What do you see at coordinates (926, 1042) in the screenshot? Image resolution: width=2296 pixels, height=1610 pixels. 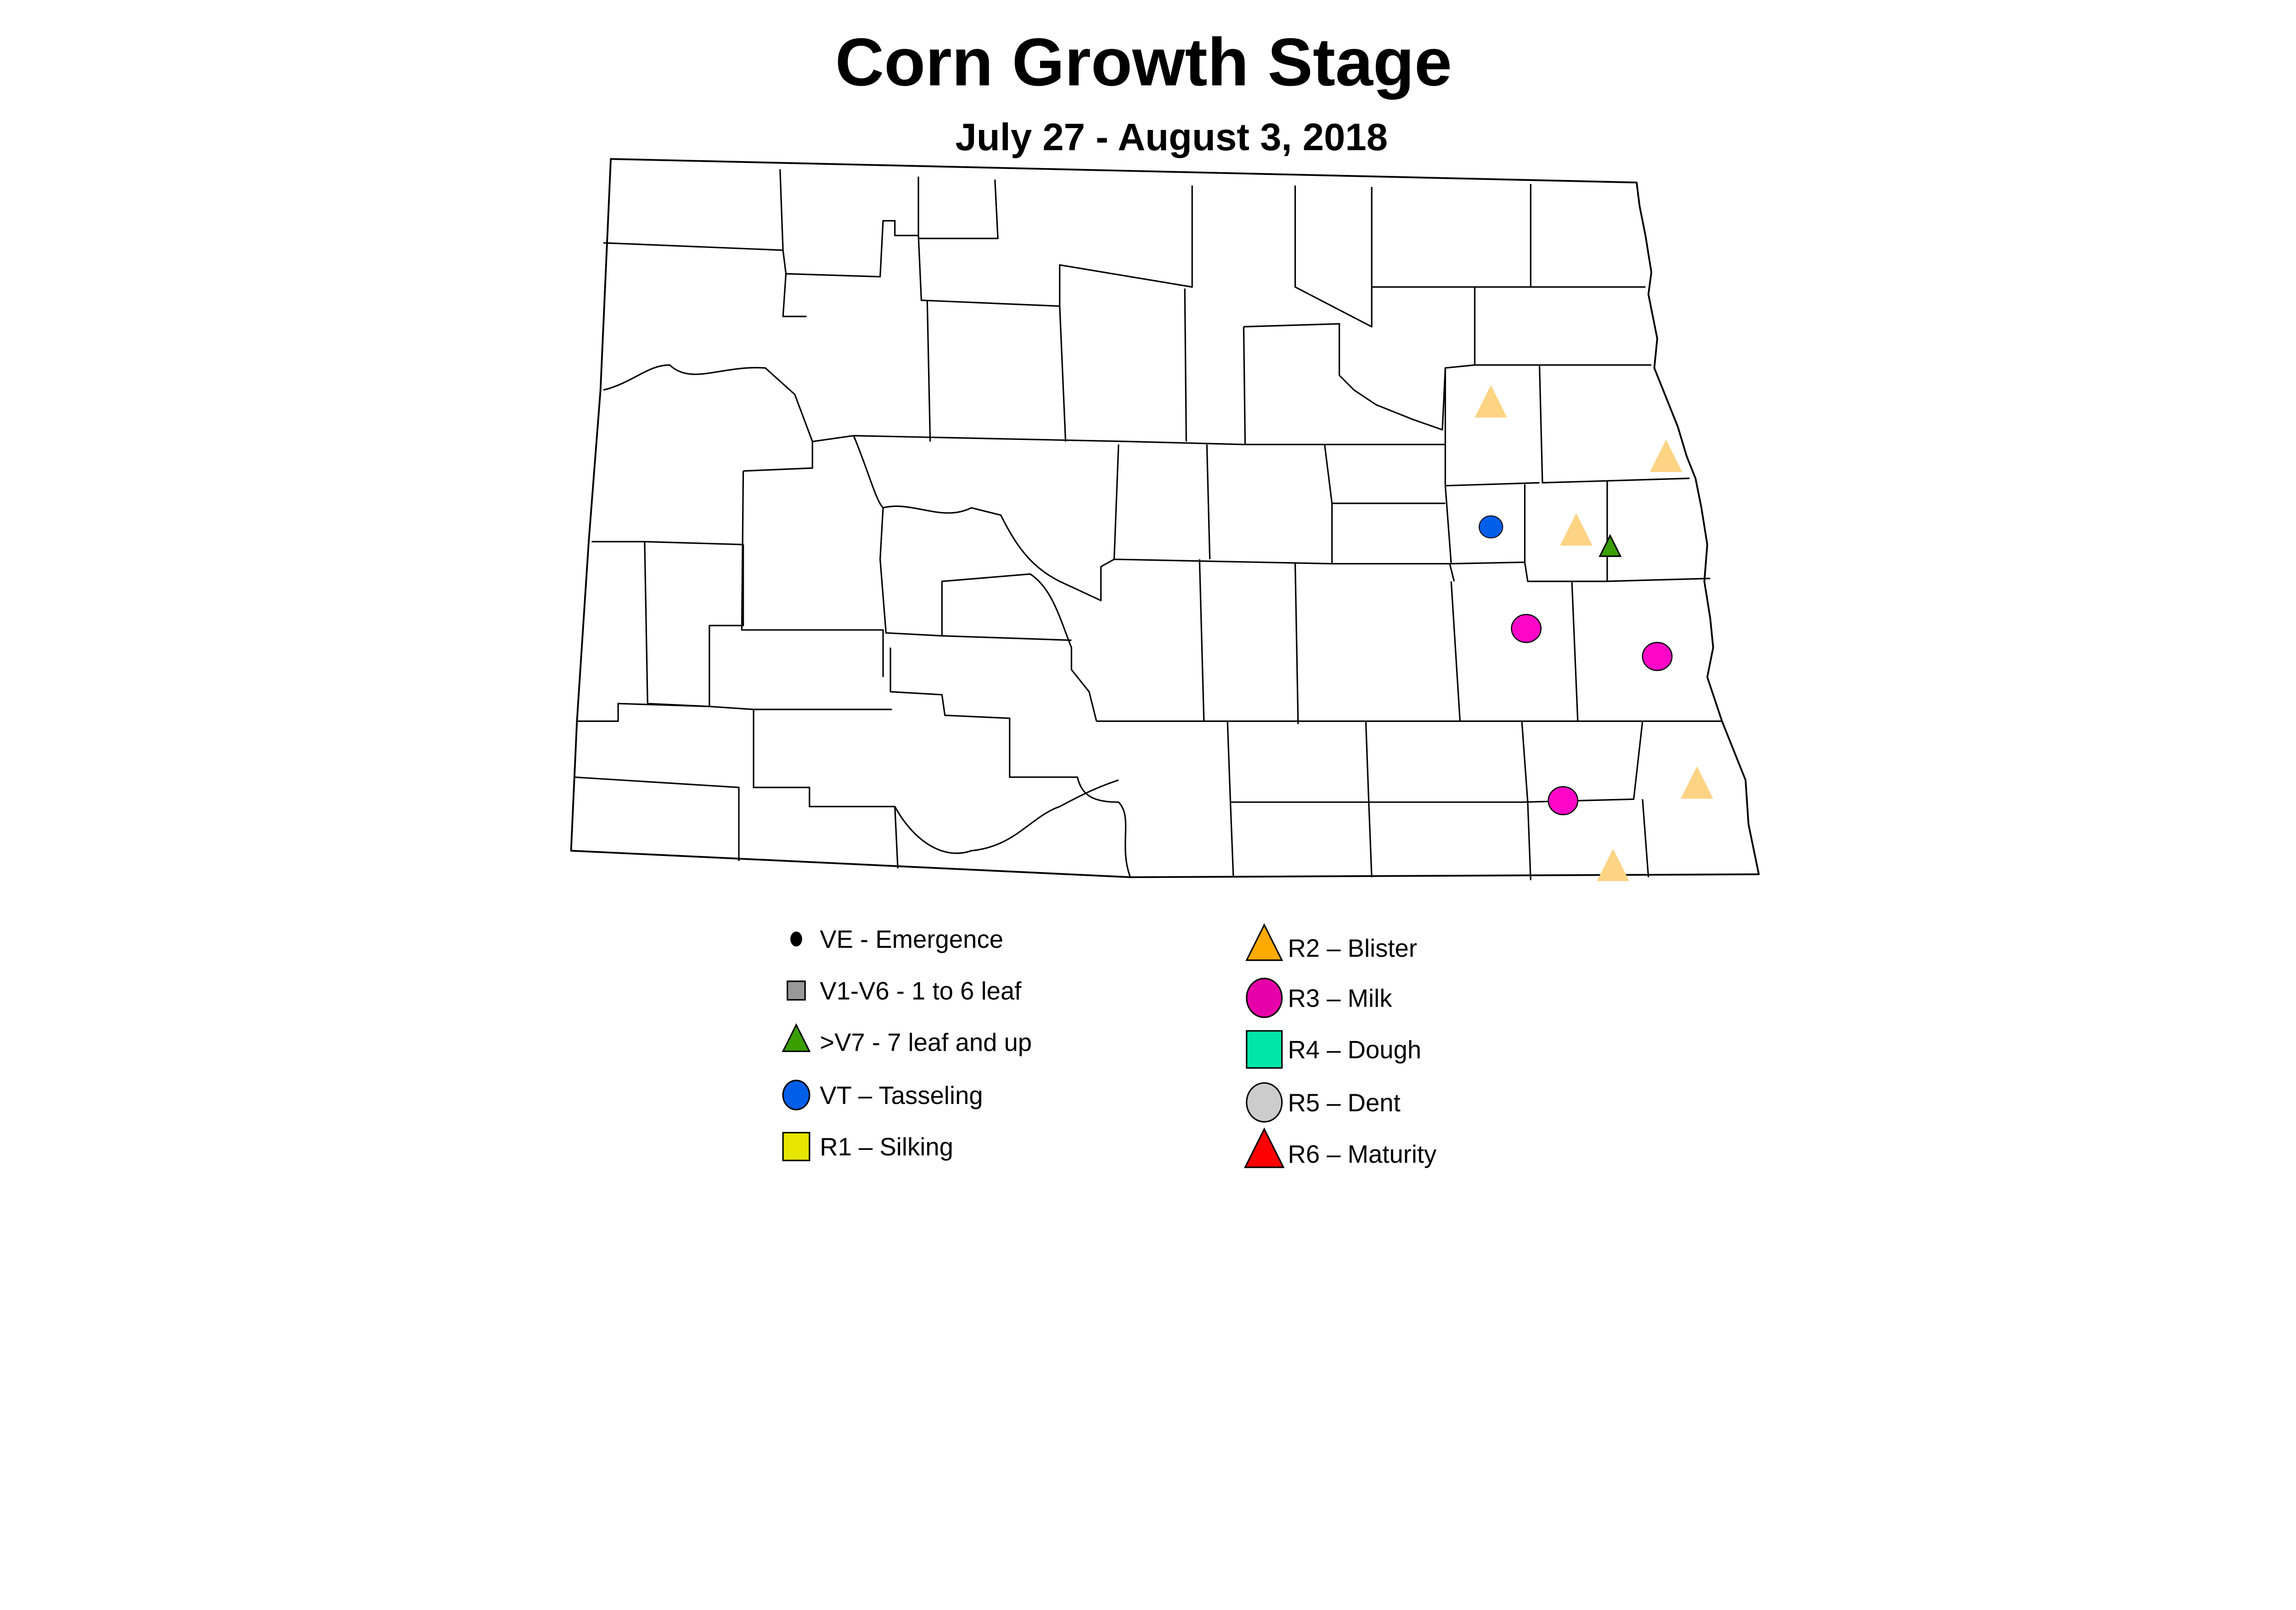 I see `legend-label: >V7 - 7 leaf and up` at bounding box center [926, 1042].